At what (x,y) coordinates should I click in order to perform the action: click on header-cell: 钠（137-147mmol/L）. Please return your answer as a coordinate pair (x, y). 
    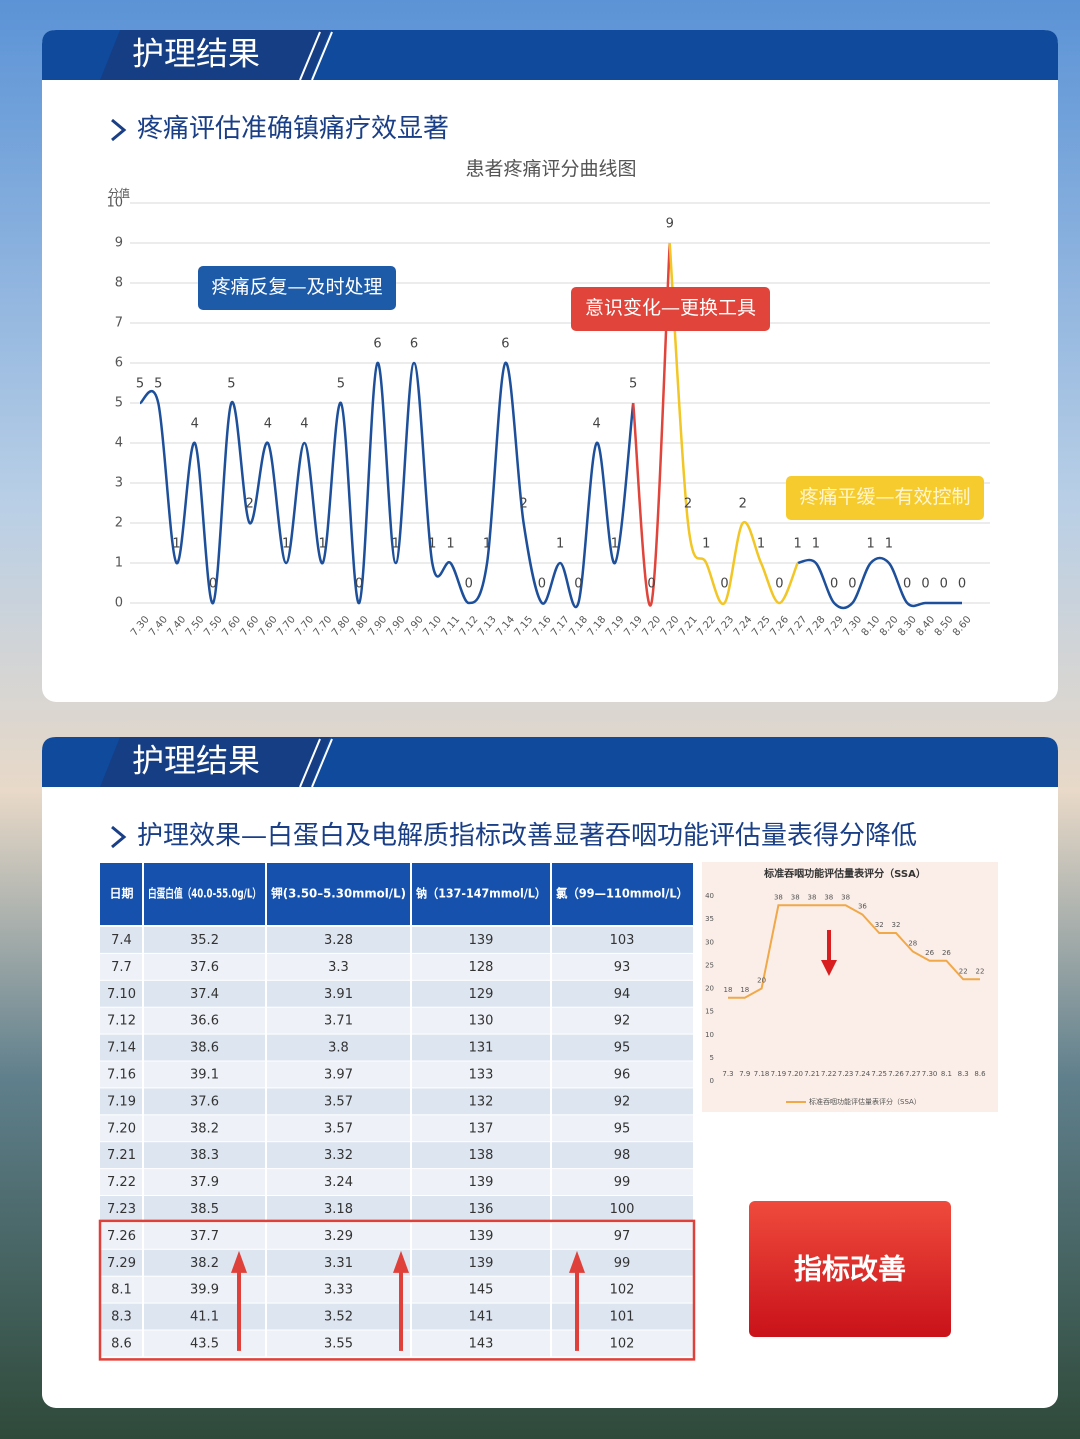
    Looking at the image, I should click on (481, 893).